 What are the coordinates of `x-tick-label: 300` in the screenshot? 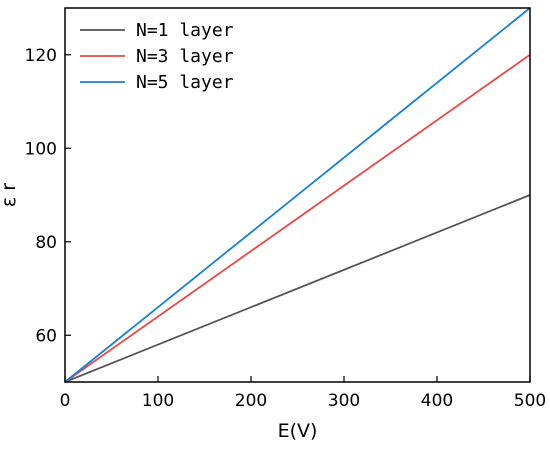 It's located at (344, 401).